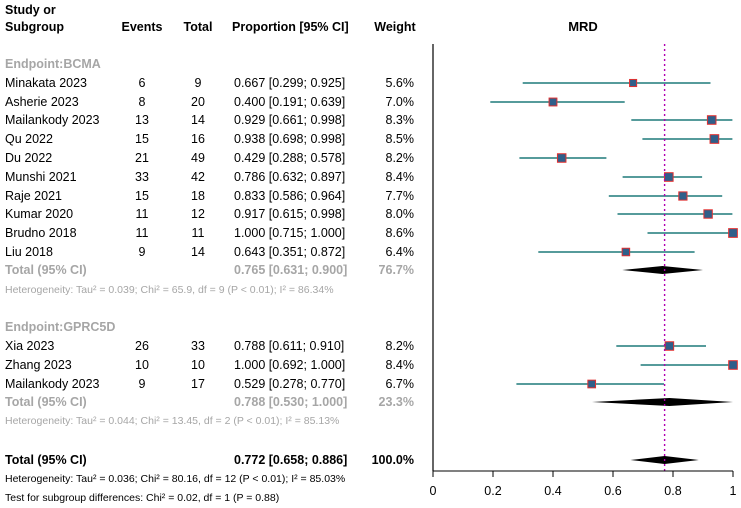 The image size is (741, 508). I want to click on subgroup-label: Endpoint:BCMA, so click(53, 64).